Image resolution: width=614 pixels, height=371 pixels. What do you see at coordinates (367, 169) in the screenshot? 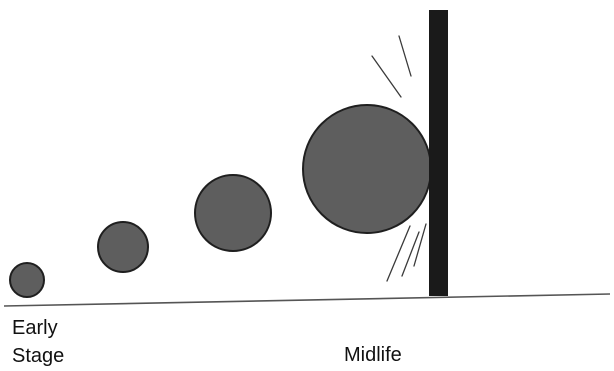
I see `ball-midlife` at bounding box center [367, 169].